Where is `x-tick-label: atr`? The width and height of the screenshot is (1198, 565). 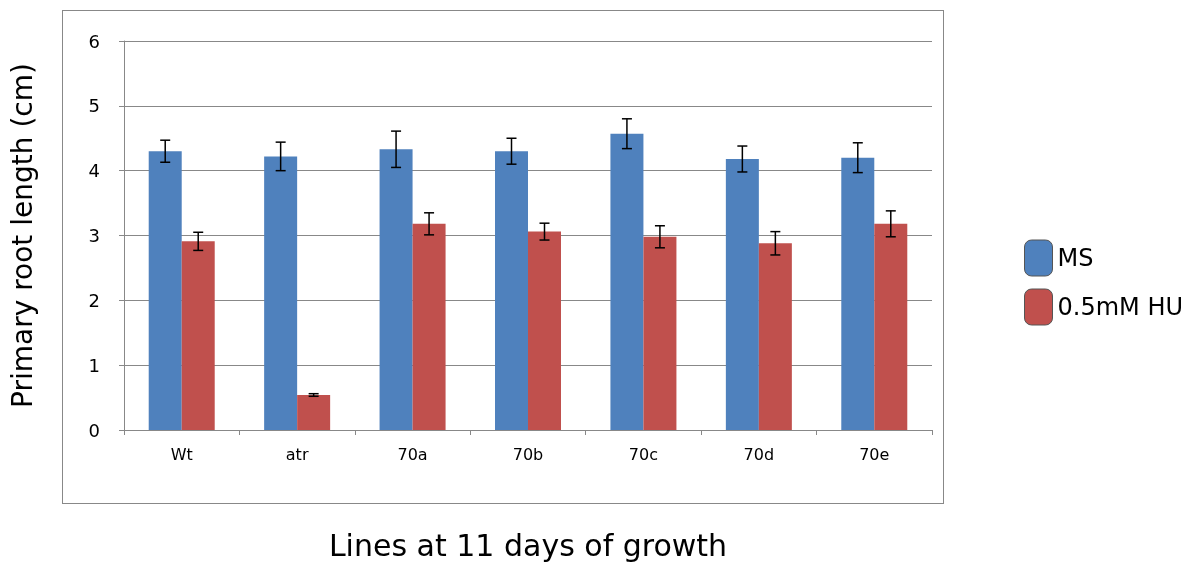
x-tick-label: atr is located at coordinates (297, 454).